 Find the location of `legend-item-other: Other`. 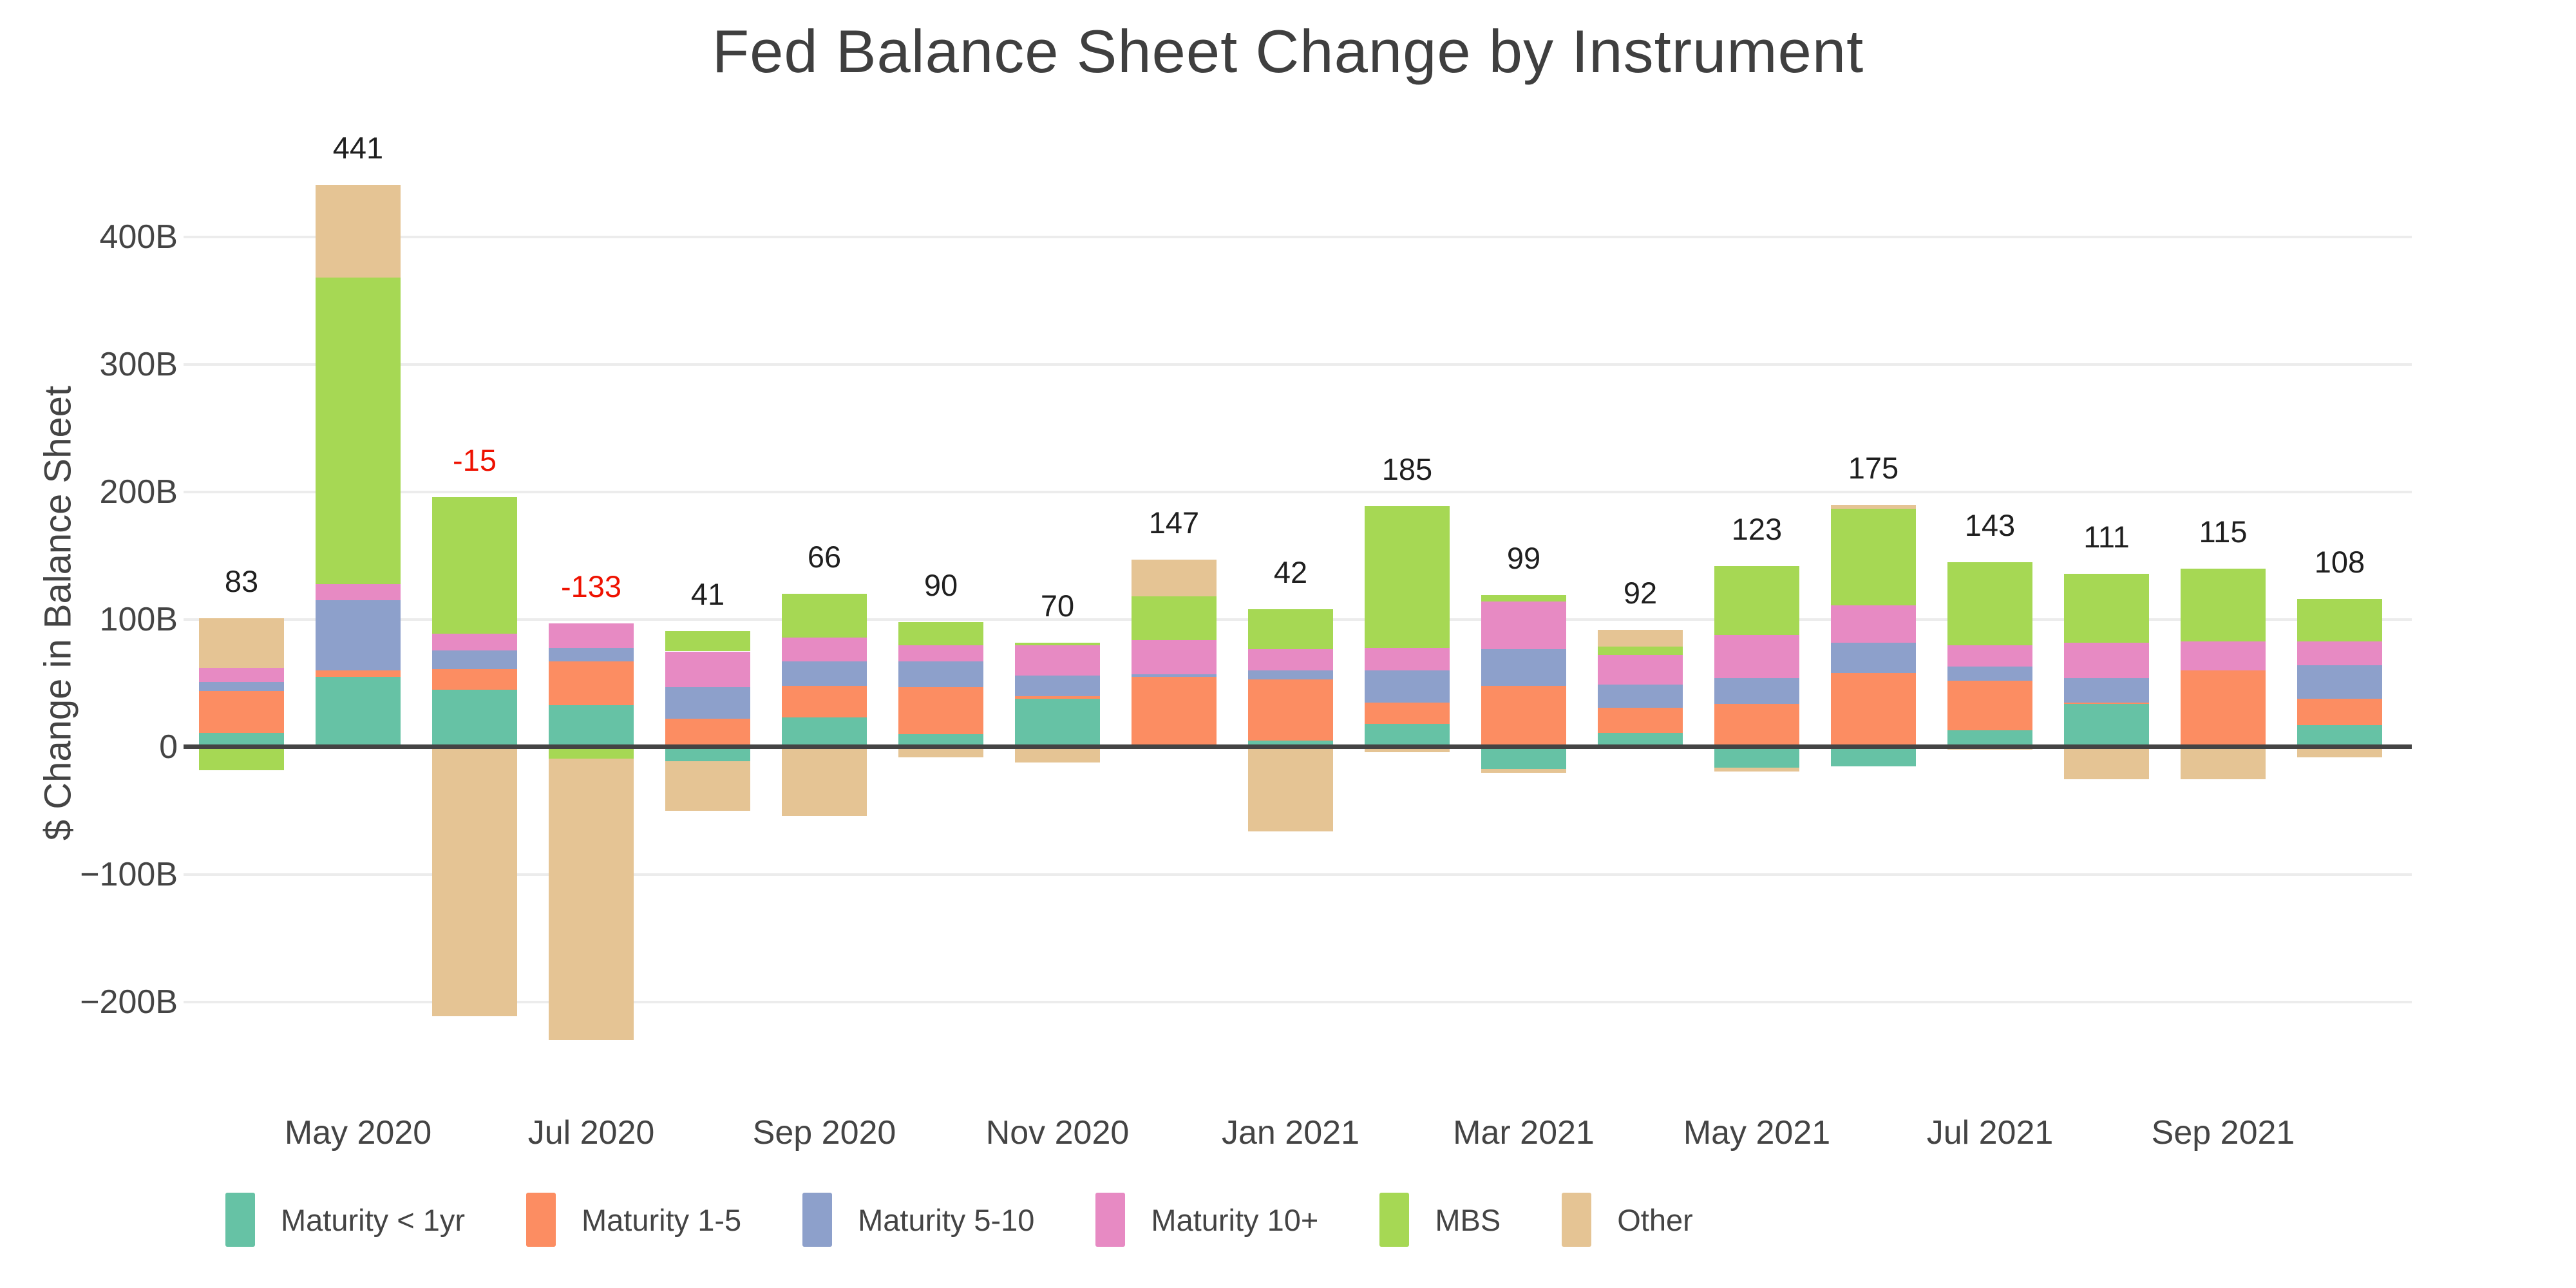

legend-item-other: Other is located at coordinates (1628, 1220).